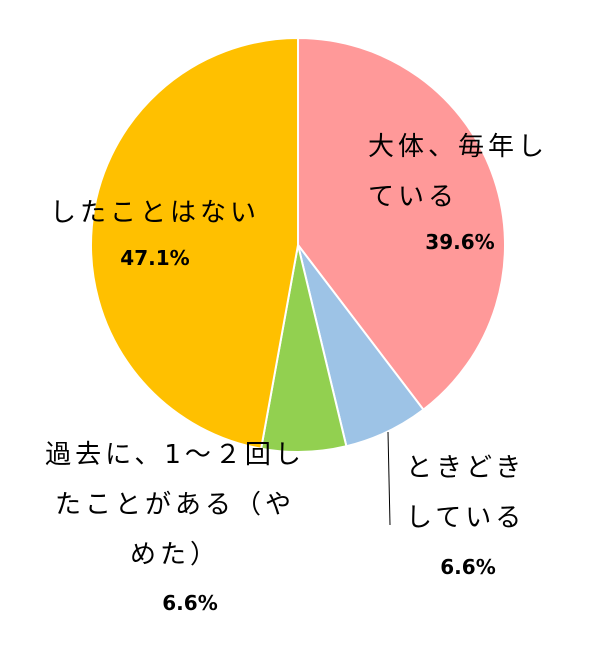 The width and height of the screenshot is (606, 650). I want to click on slice-label: 大体、毎年している, so click(458, 172).